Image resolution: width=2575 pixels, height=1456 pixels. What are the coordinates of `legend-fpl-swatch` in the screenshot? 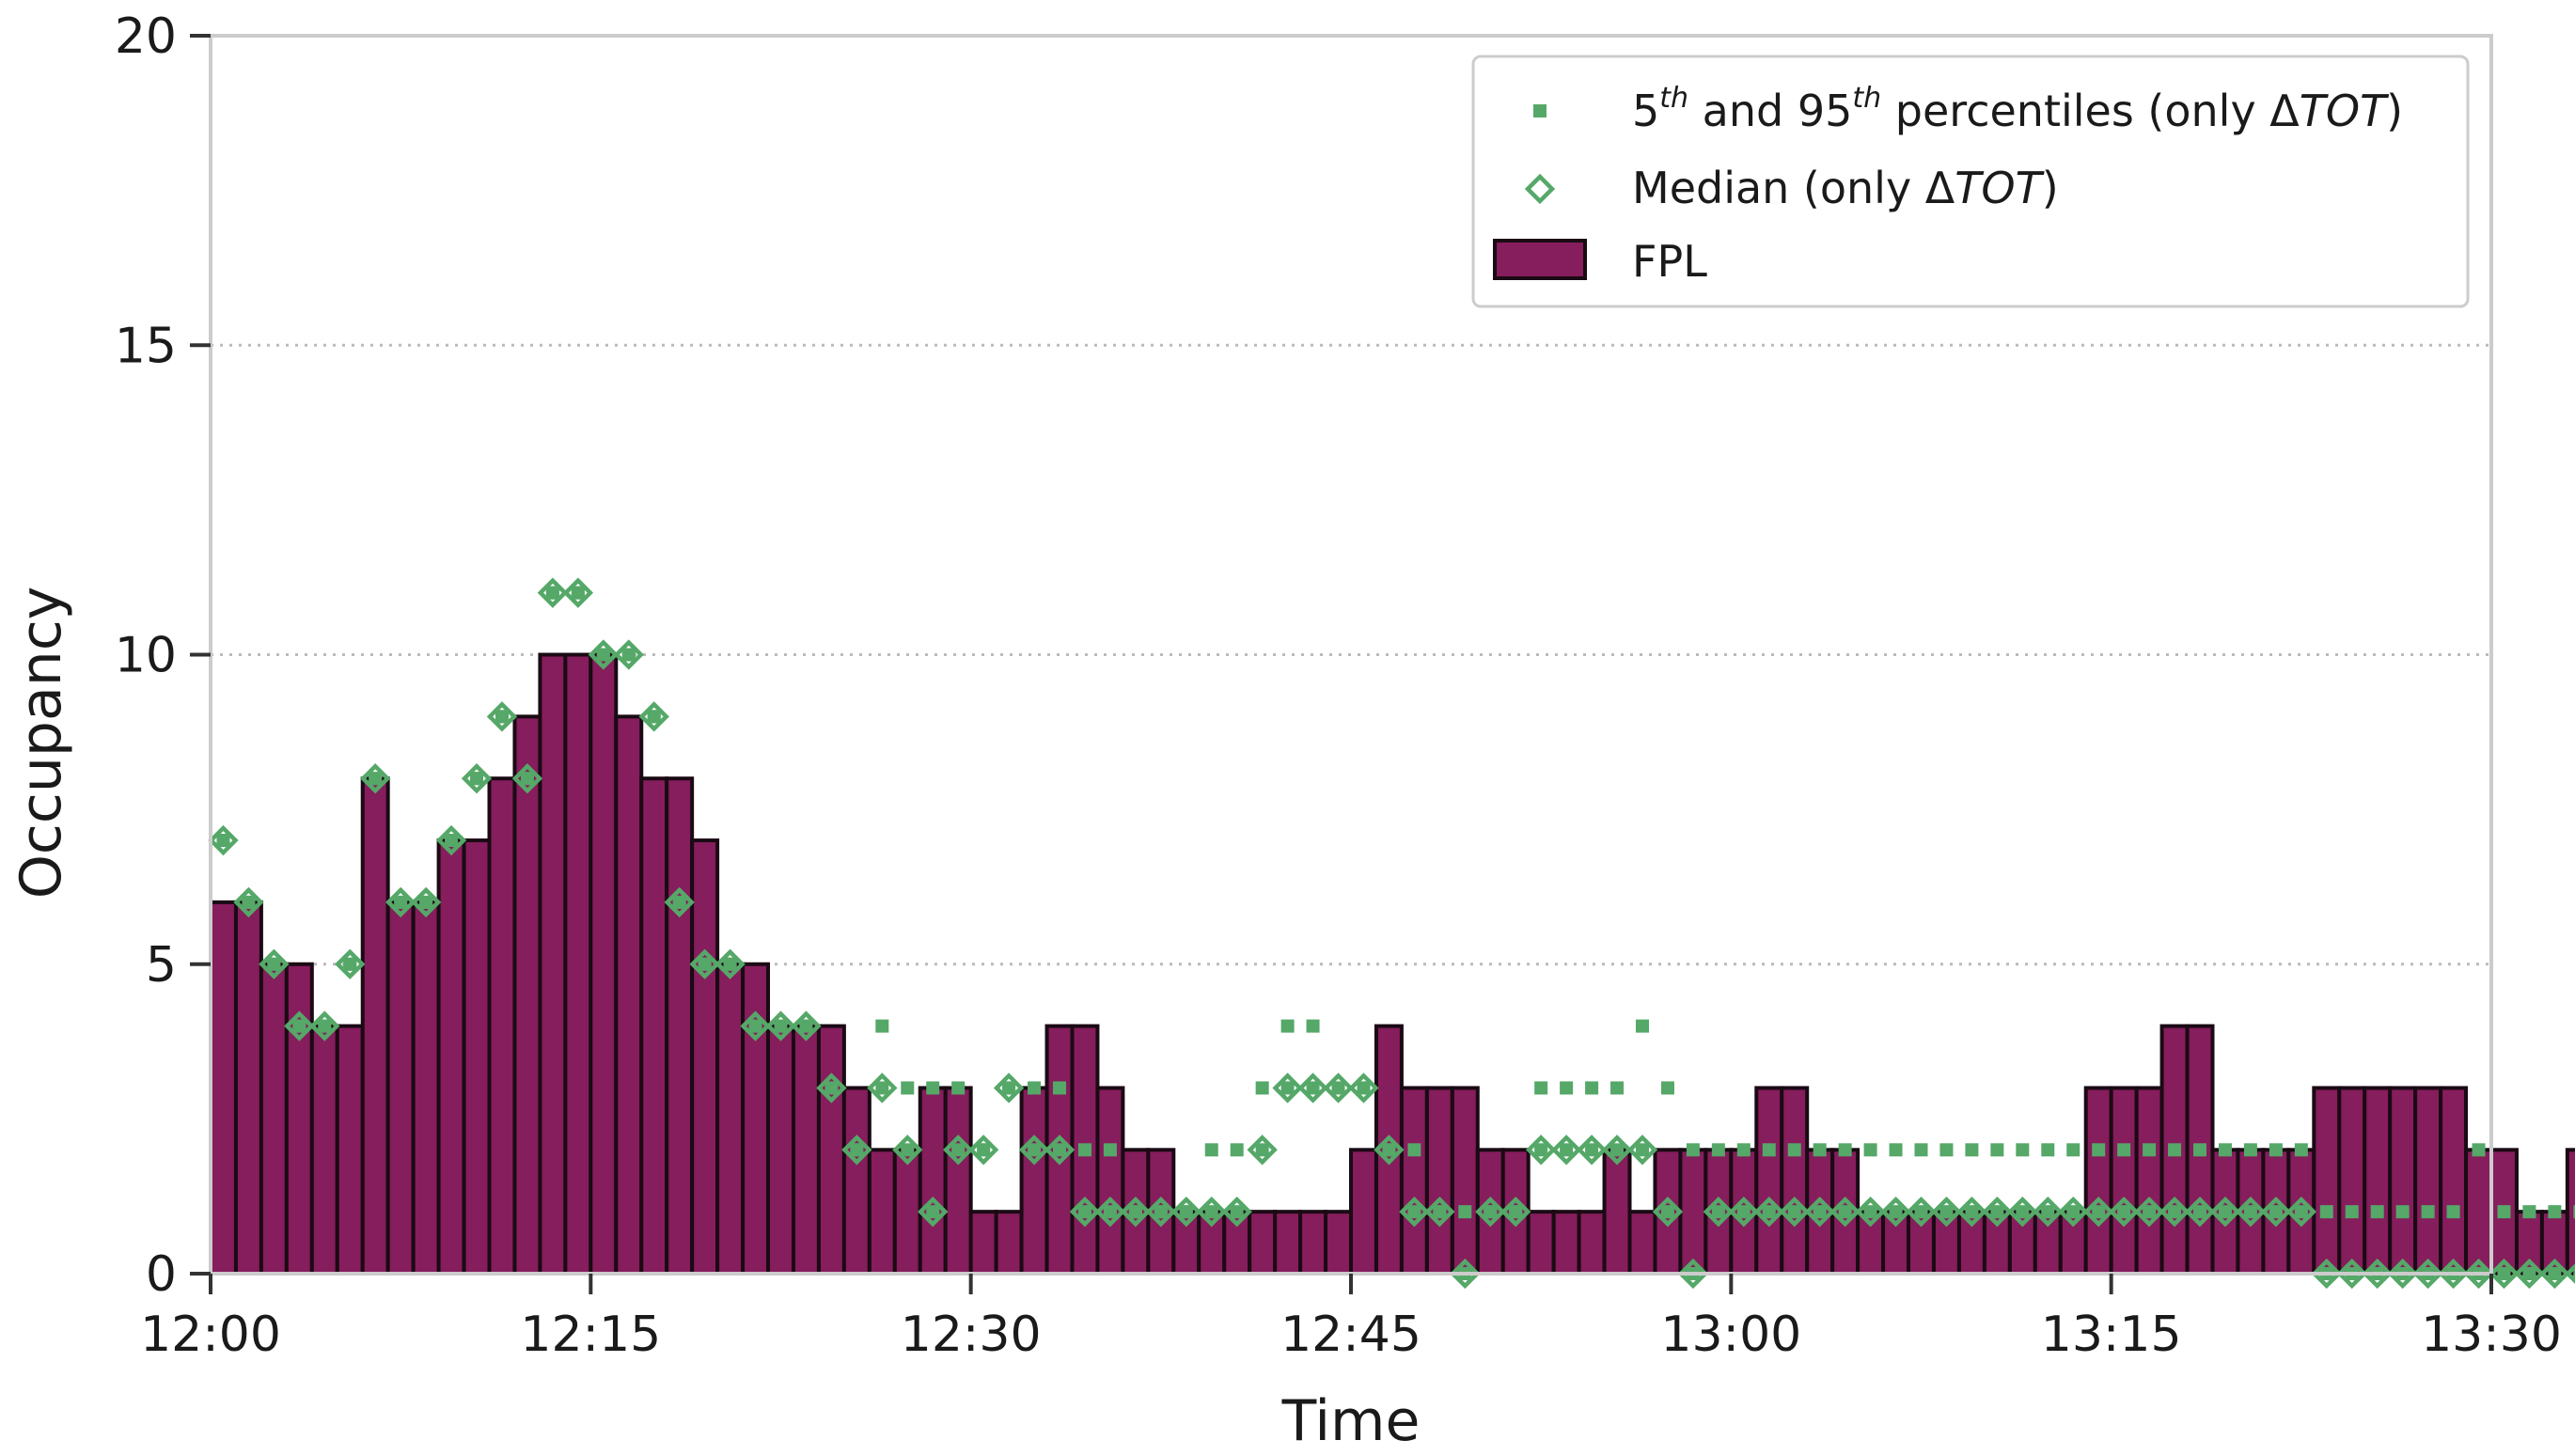 It's located at (1540, 259).